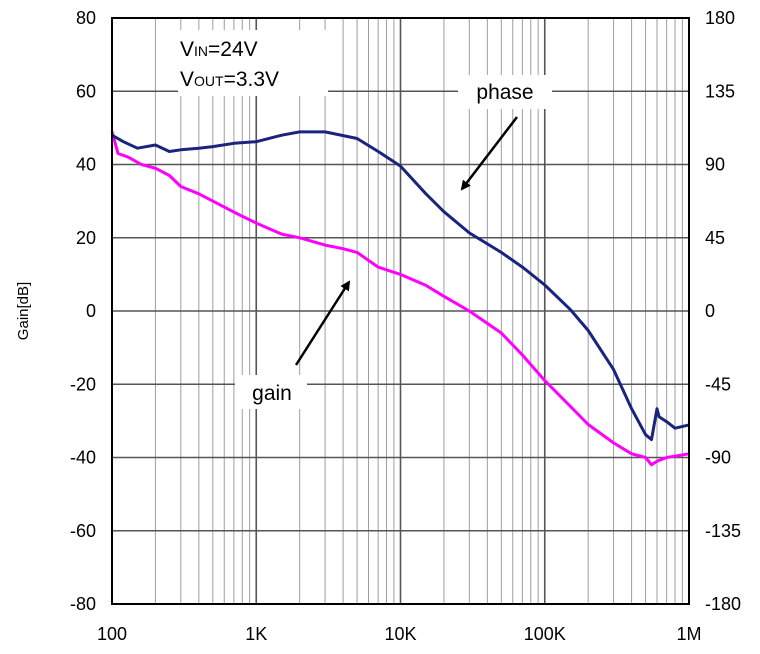  I want to click on y-left-tick-label: 80, so click(86, 18).